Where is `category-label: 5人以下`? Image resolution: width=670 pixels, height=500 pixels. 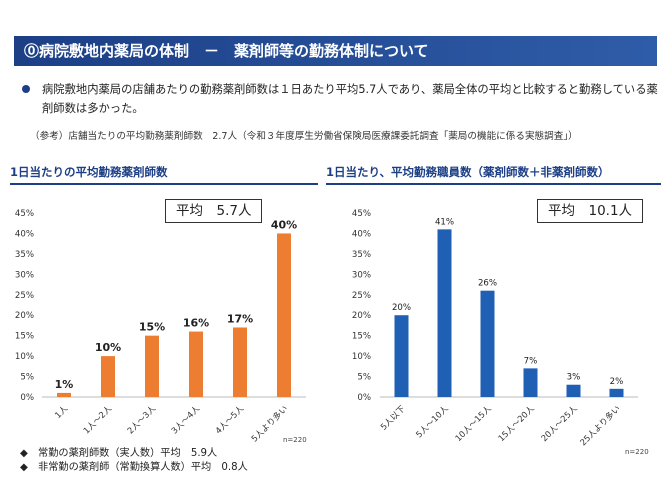 category-label: 5人以下 is located at coordinates (392, 417).